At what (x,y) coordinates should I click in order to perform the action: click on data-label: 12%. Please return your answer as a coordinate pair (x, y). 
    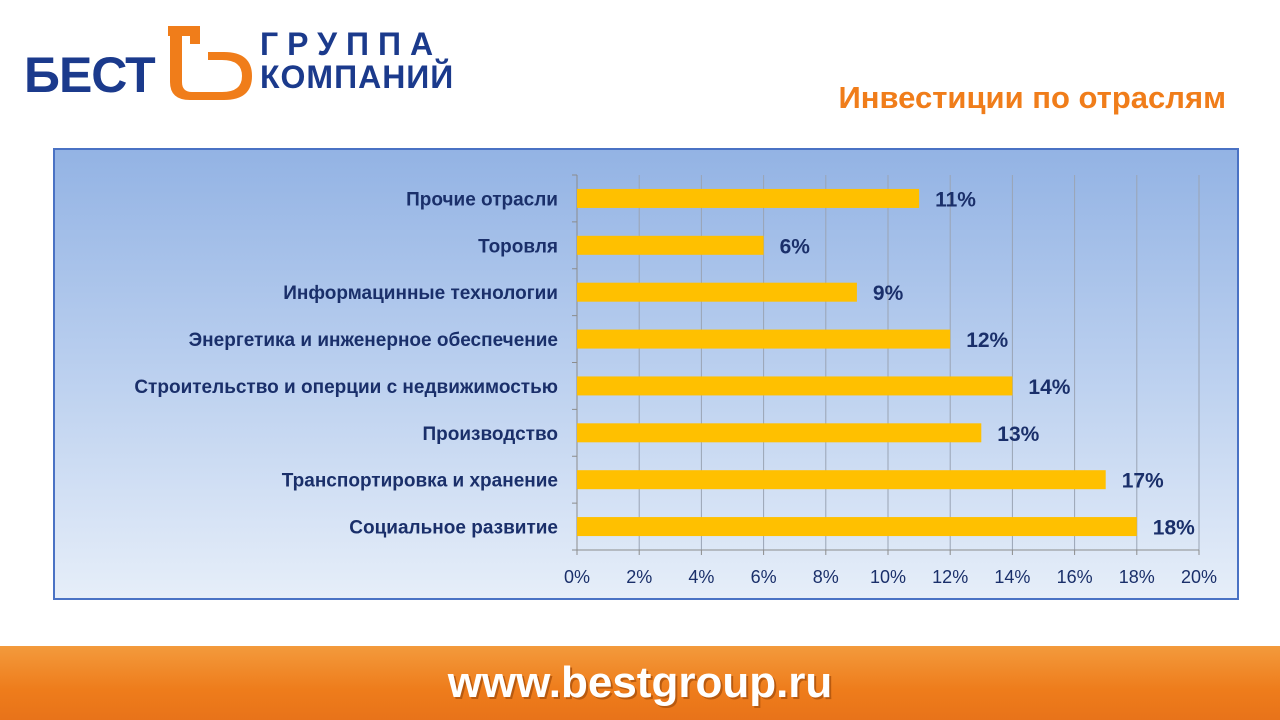
    Looking at the image, I should click on (987, 340).